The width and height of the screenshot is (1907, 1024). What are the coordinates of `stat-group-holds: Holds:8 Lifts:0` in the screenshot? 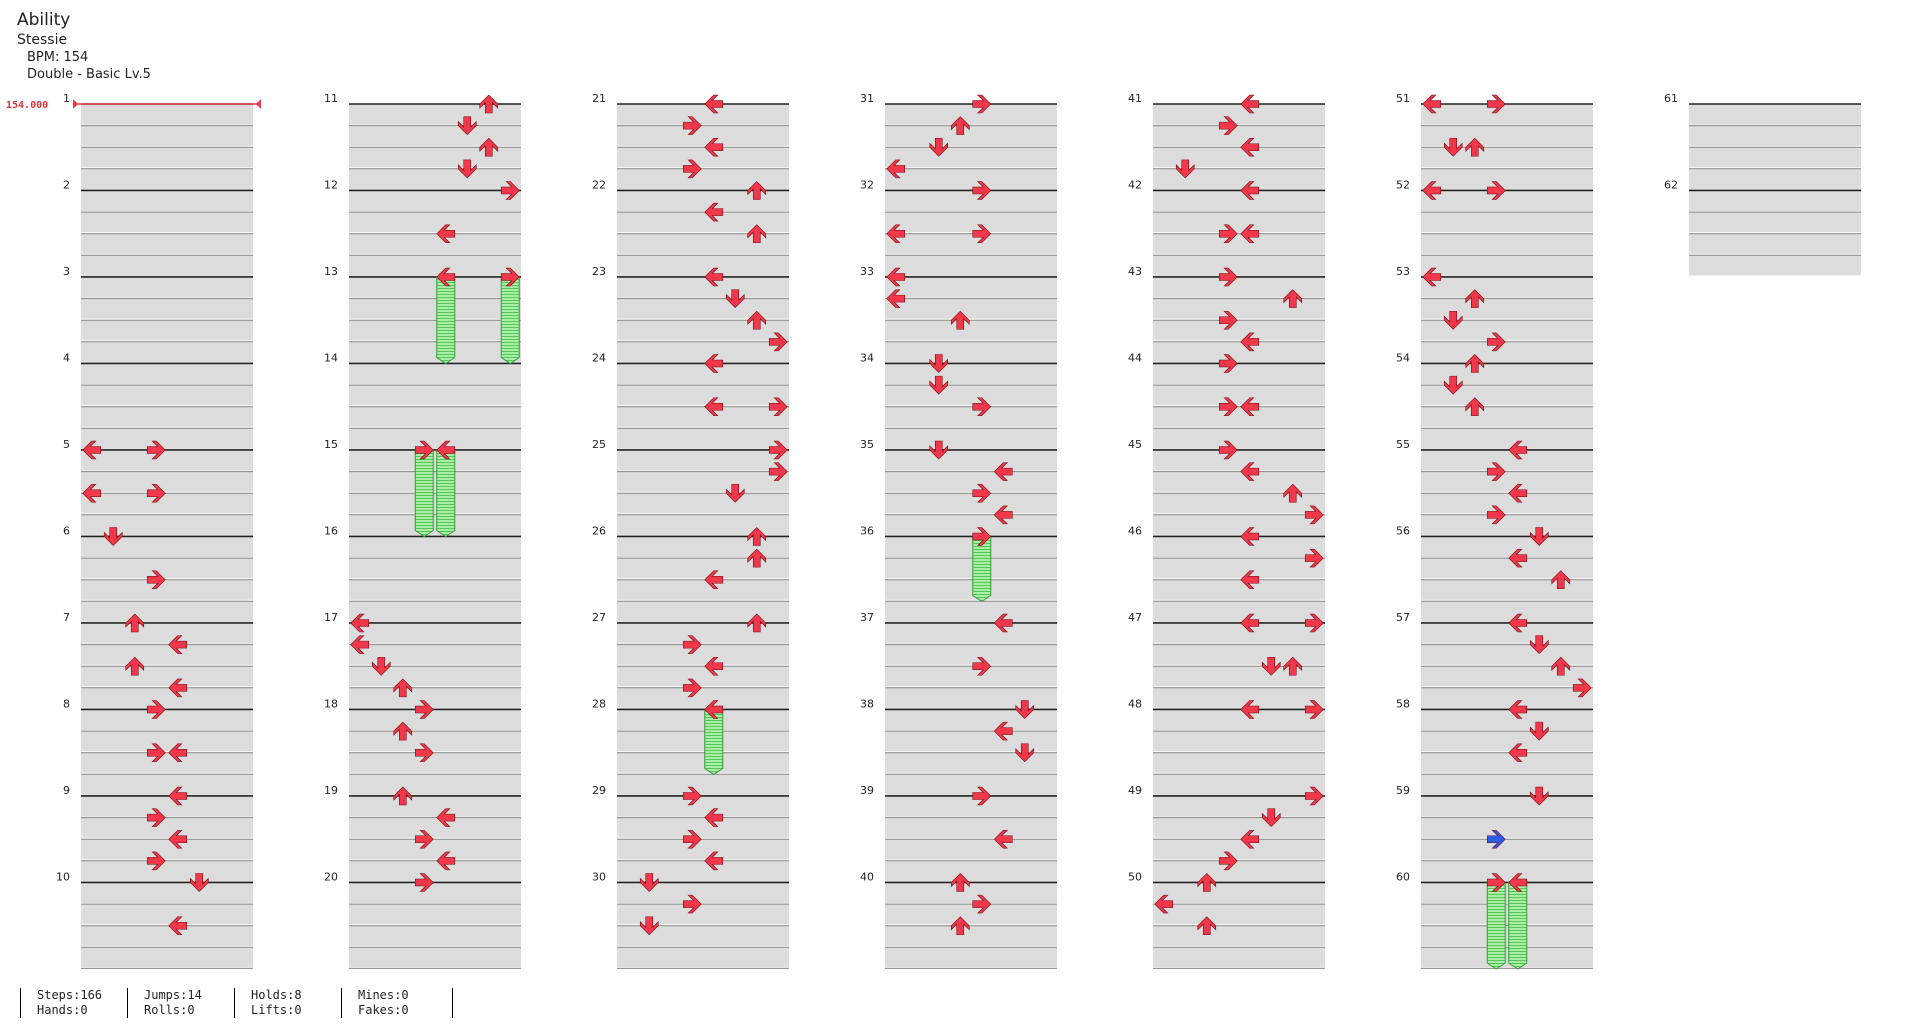 It's located at (287, 1003).